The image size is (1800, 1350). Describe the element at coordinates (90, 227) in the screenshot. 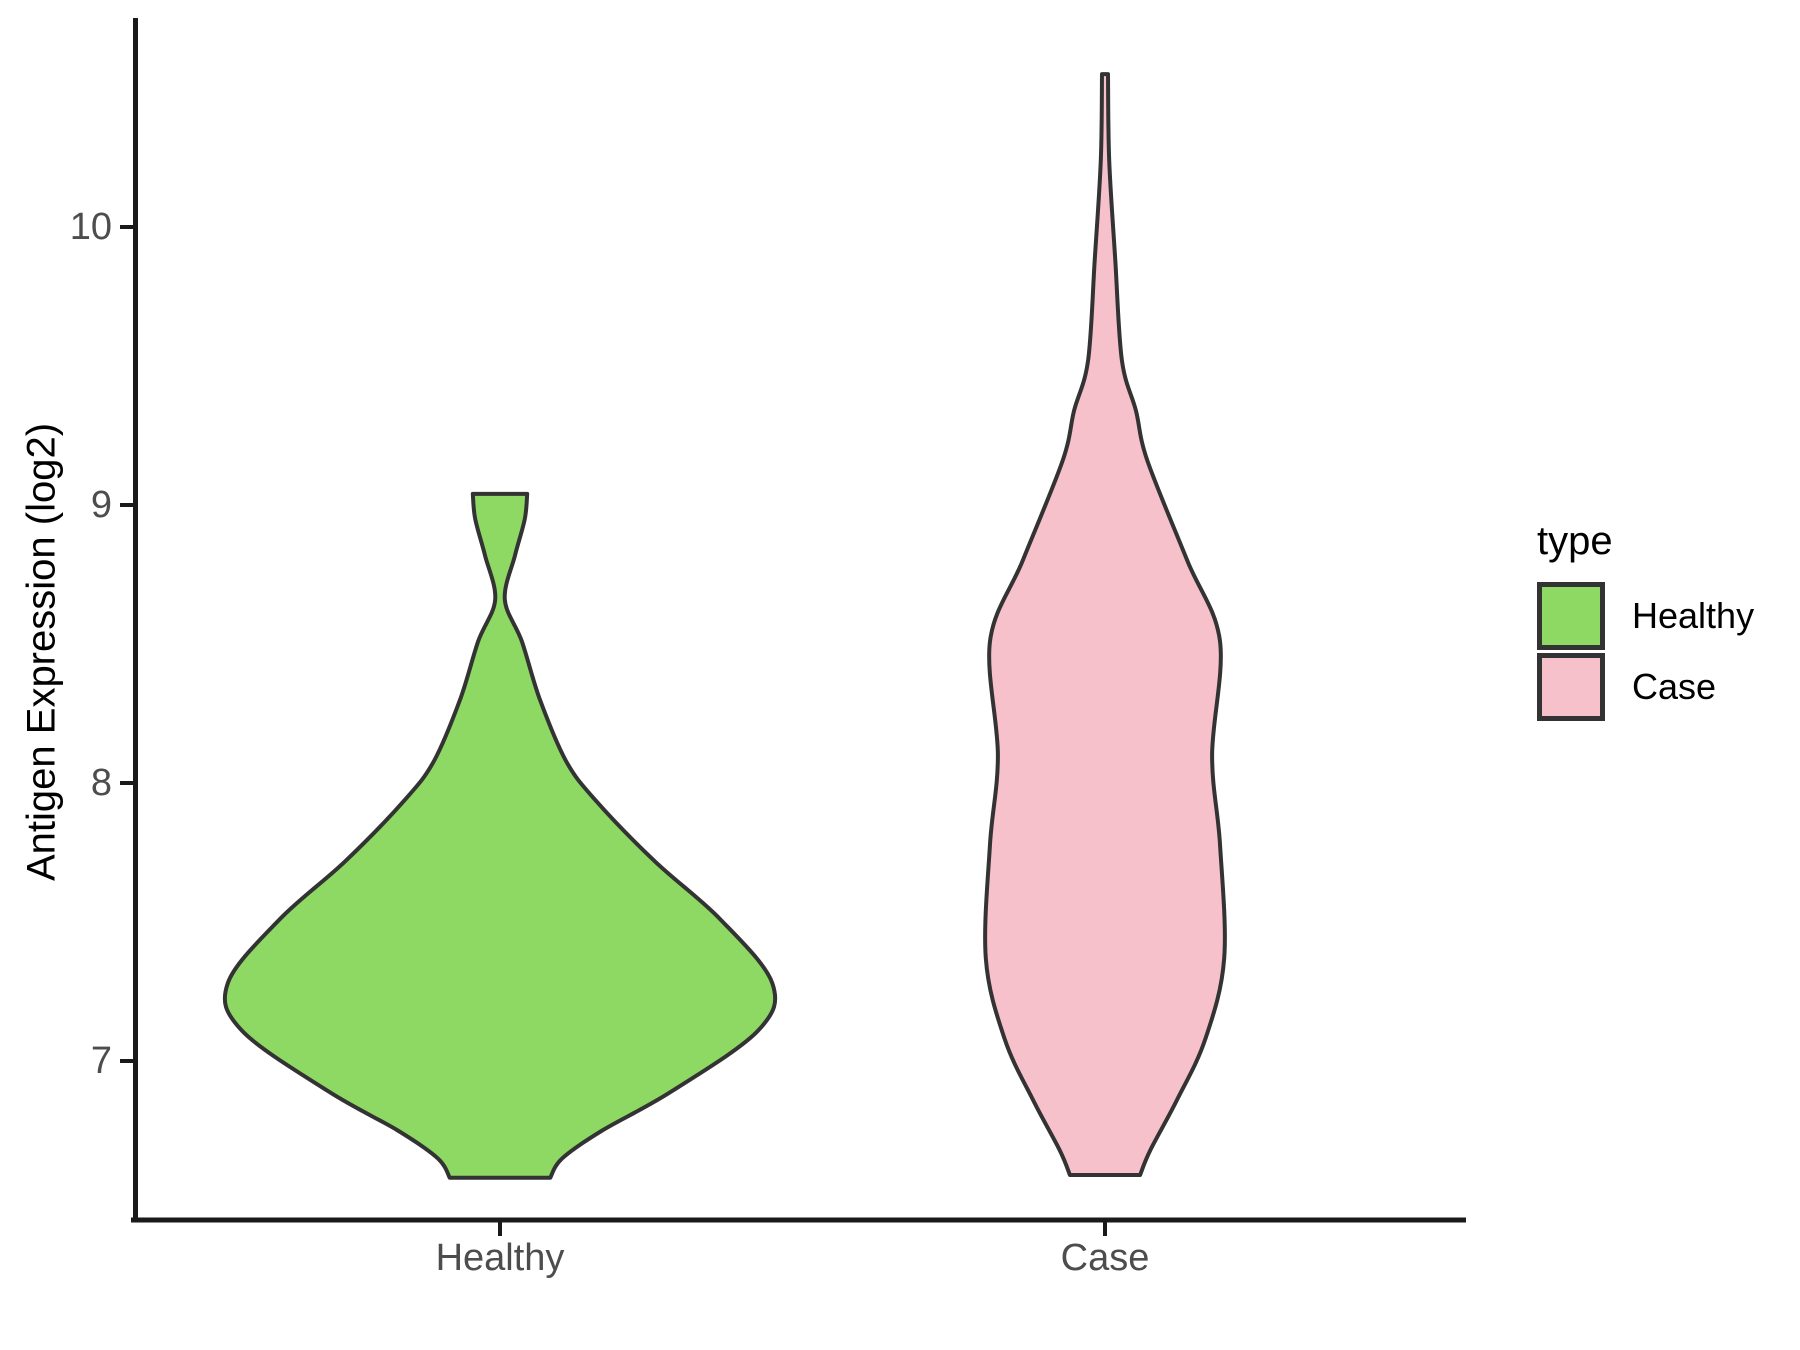

I see `y-tick-label-10: 10` at that location.